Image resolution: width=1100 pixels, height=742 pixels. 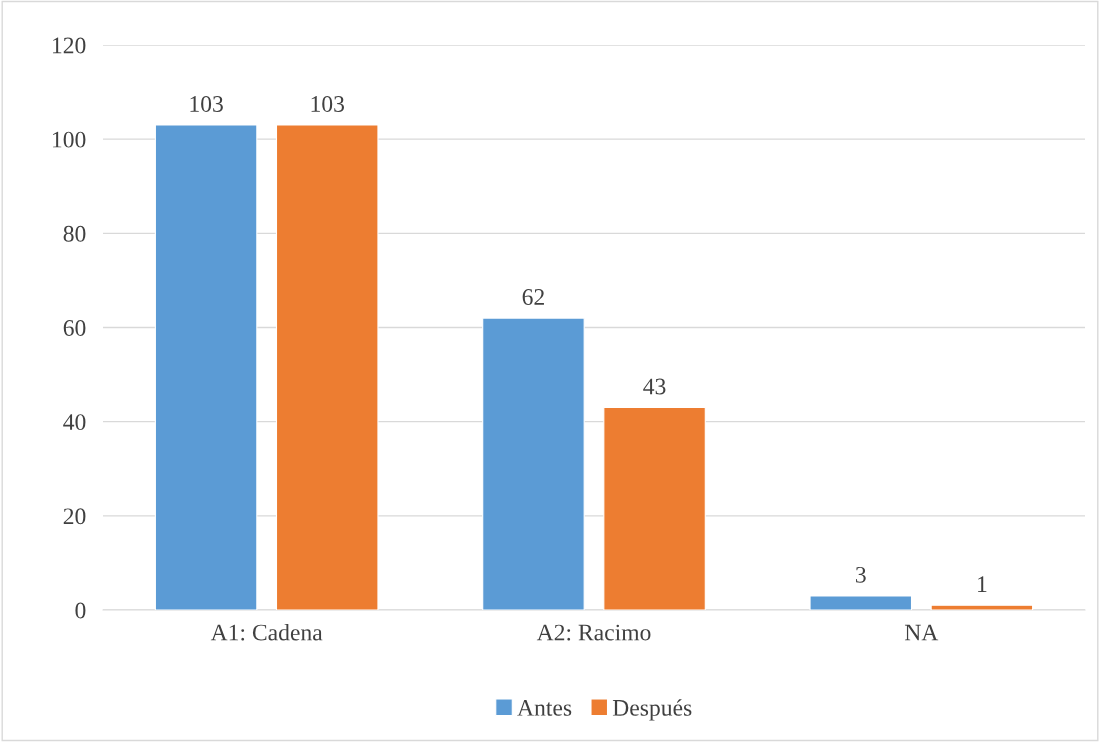 I want to click on y-tick-label: 20, so click(x=74, y=516).